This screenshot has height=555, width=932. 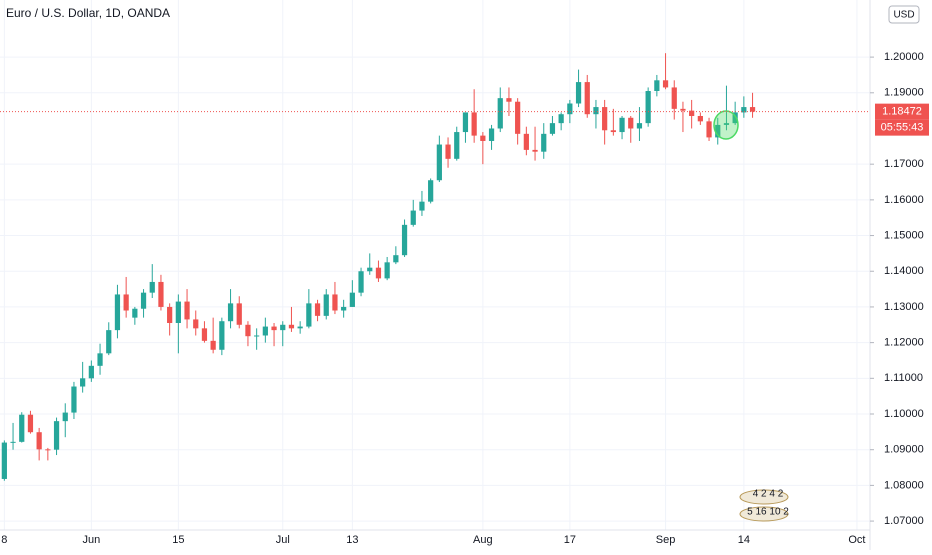 I want to click on price-label: 1.18472, so click(x=902, y=112).